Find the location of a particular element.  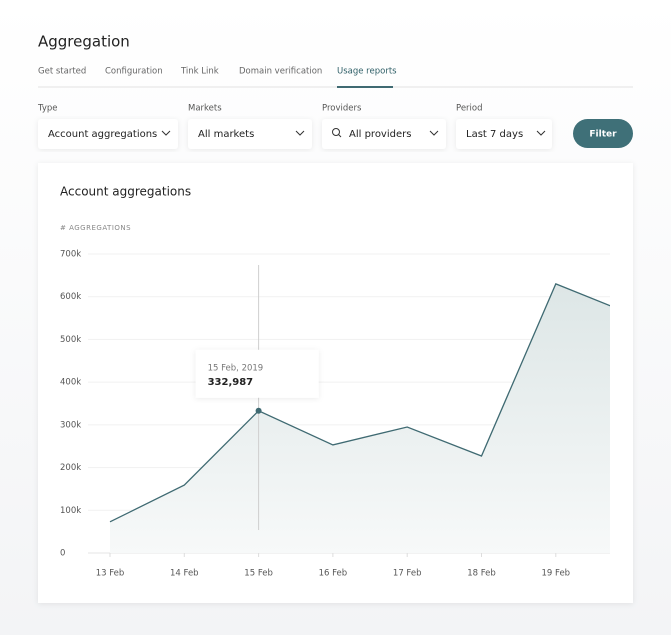

x-tick-label: 19 Feb is located at coordinates (556, 574).